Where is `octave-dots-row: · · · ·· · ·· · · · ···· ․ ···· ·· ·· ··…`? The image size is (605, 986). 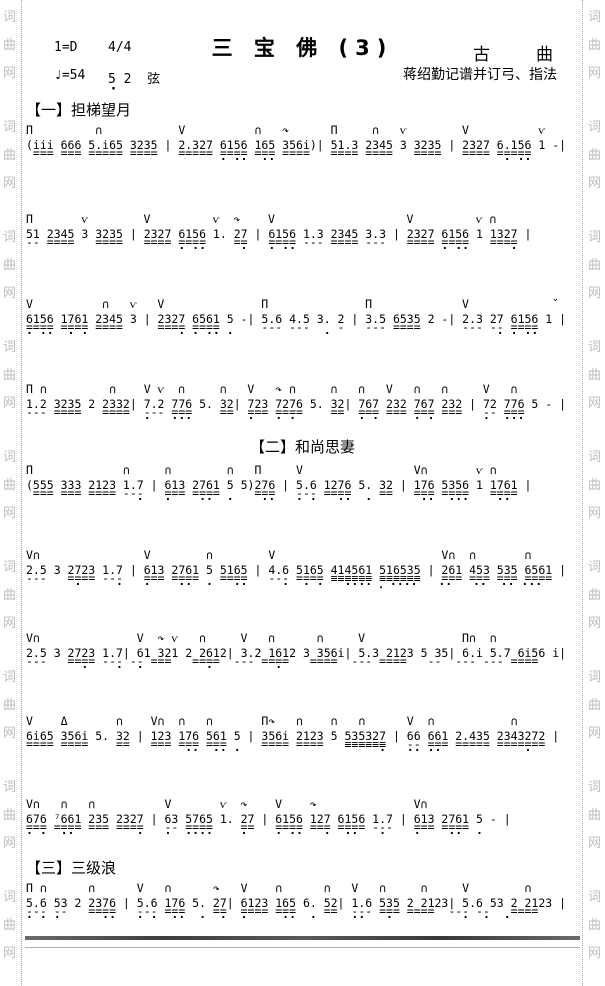 octave-dots-row: · · · ·· · ·· · · · ···· ․ ···· ·· ·· ··… is located at coordinates (284, 584).